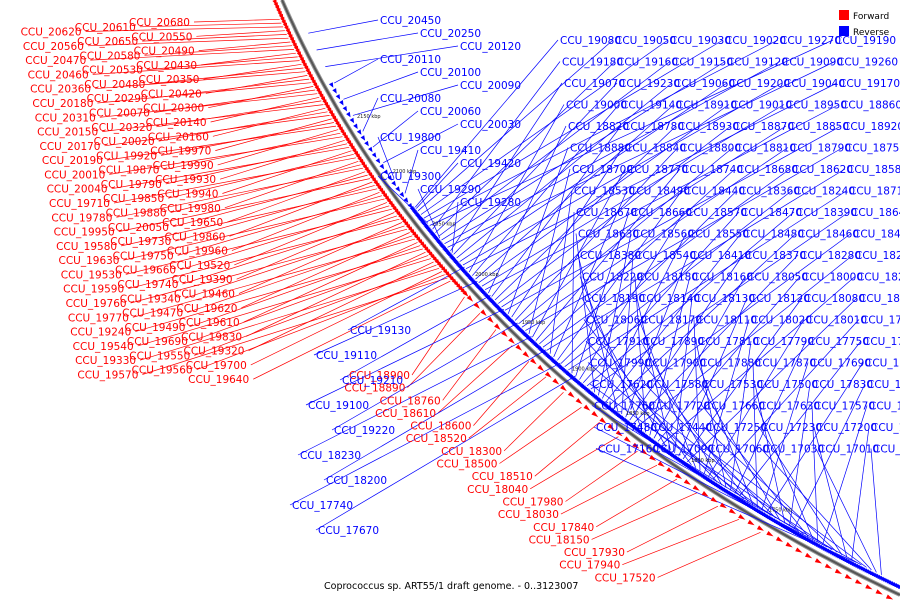 The height and width of the screenshot is (600, 900). What do you see at coordinates (869, 84) in the screenshot?
I see `reverse-gene-label: CCU_19170` at bounding box center [869, 84].